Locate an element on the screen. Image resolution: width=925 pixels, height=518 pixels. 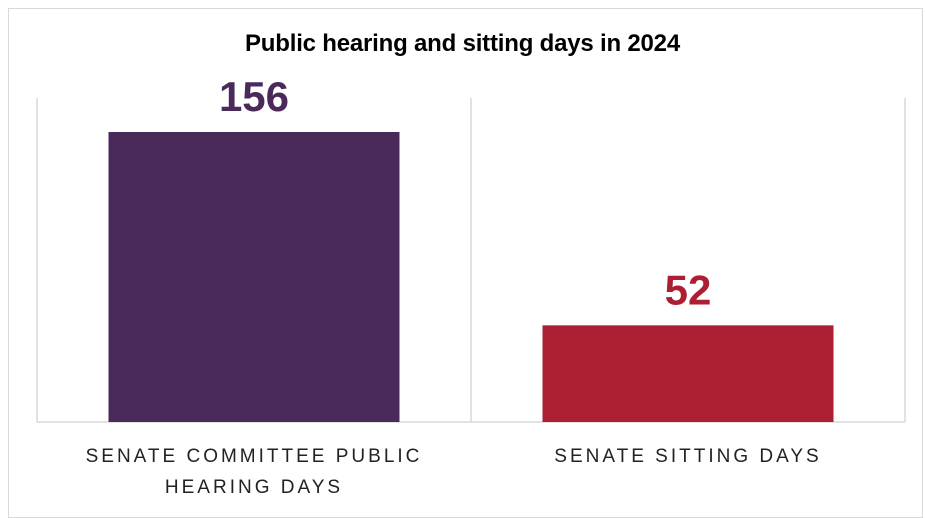
category-label: SENATE COMMITTEE PUBLIC is located at coordinates (254, 456).